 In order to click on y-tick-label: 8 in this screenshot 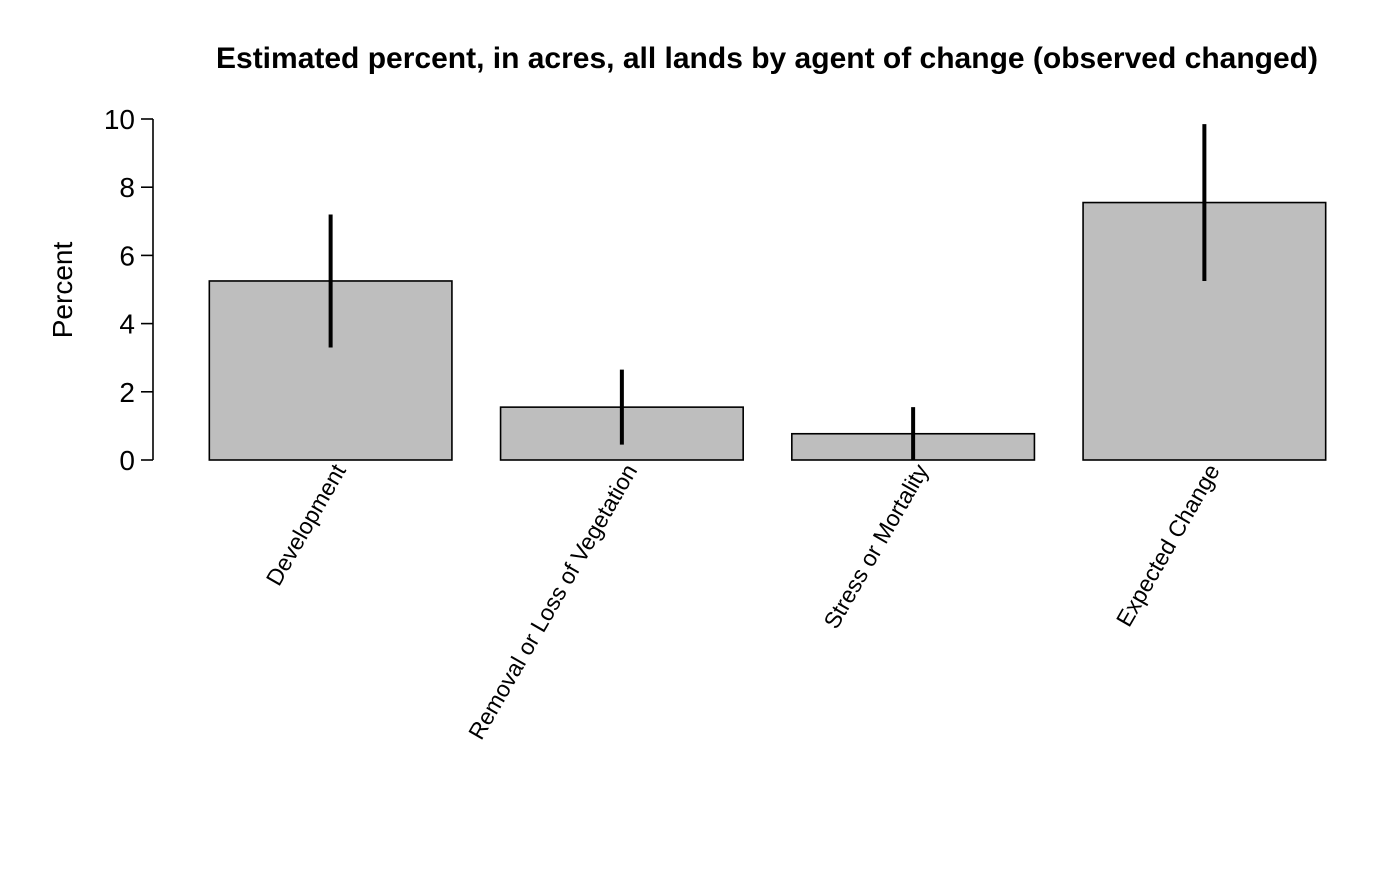, I will do `click(127, 187)`.